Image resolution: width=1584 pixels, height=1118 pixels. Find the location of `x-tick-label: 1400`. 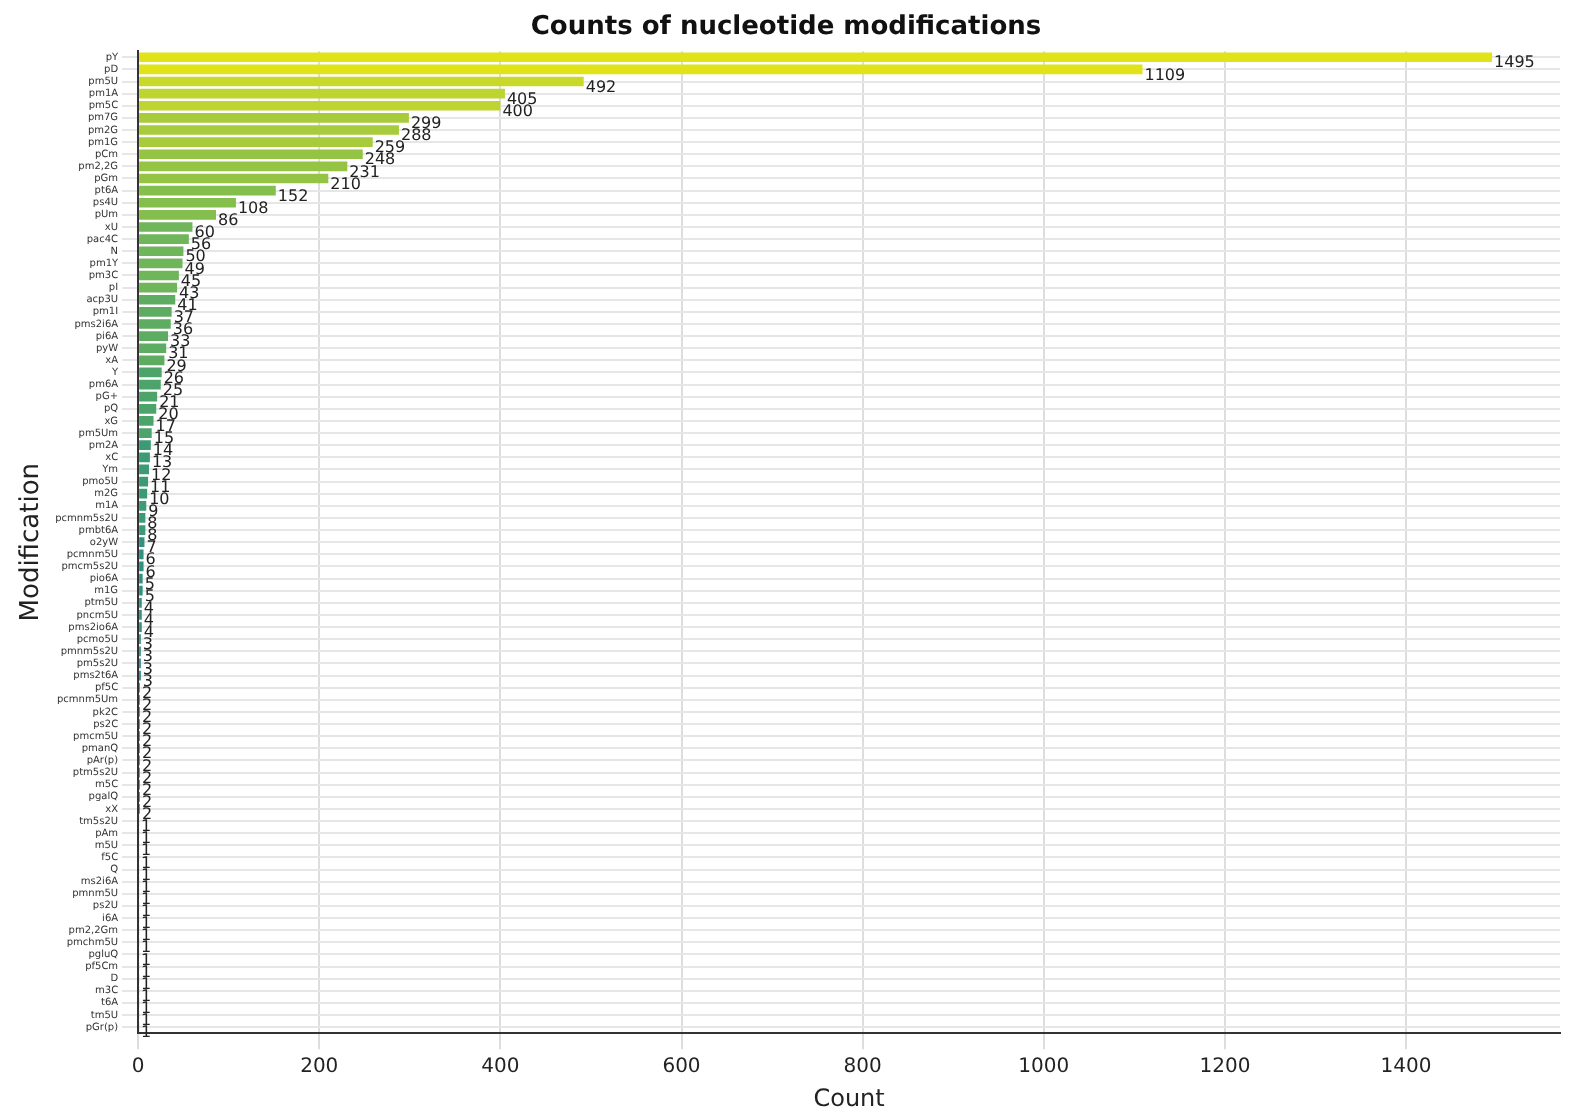

x-tick-label: 1400 is located at coordinates (1406, 1067).